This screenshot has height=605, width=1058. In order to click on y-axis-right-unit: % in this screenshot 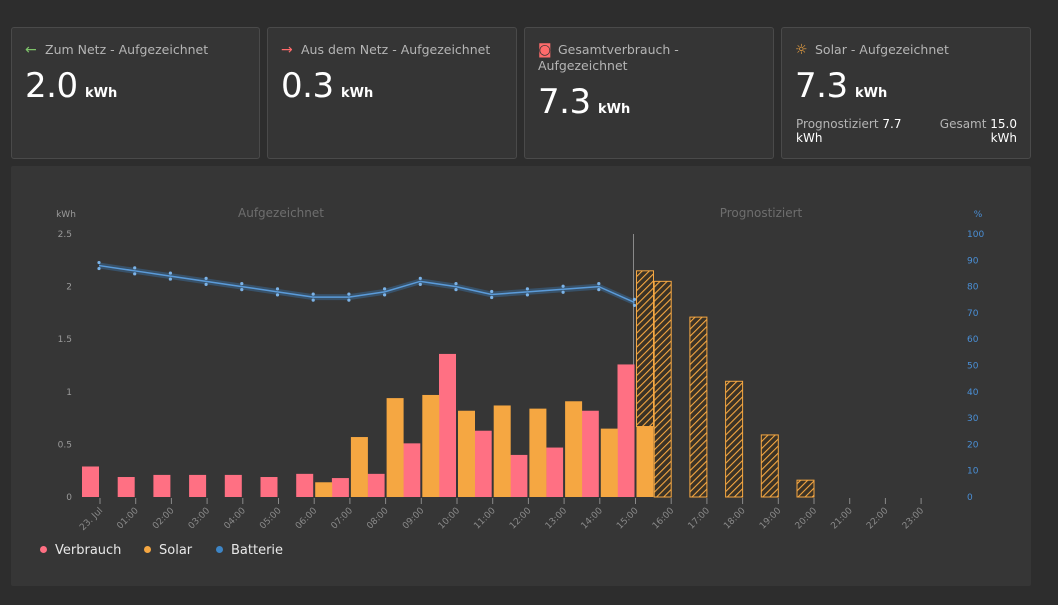, I will do `click(978, 215)`.